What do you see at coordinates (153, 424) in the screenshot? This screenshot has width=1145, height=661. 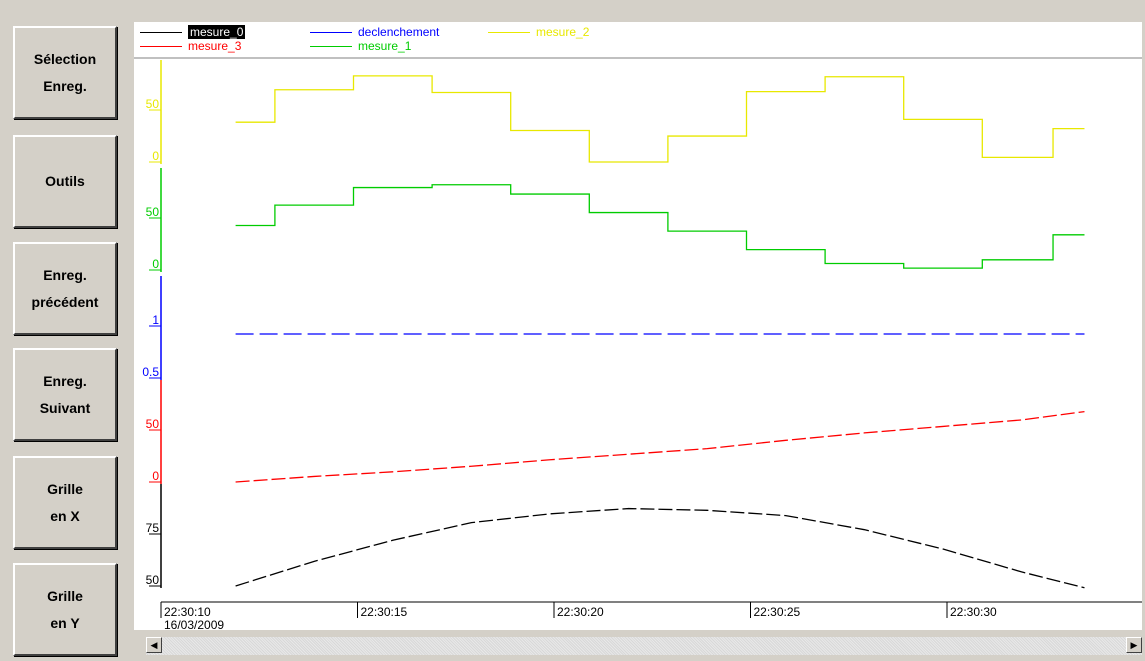 I see `y-tick-label-mesure_3-0: 50` at bounding box center [153, 424].